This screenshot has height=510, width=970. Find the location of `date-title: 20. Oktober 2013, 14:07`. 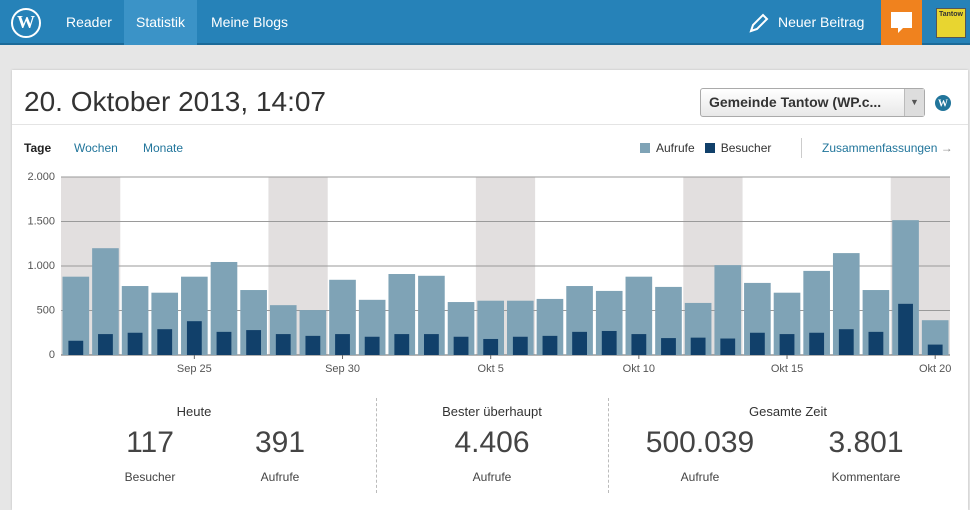

date-title: 20. Oktober 2013, 14:07 is located at coordinates (175, 101).